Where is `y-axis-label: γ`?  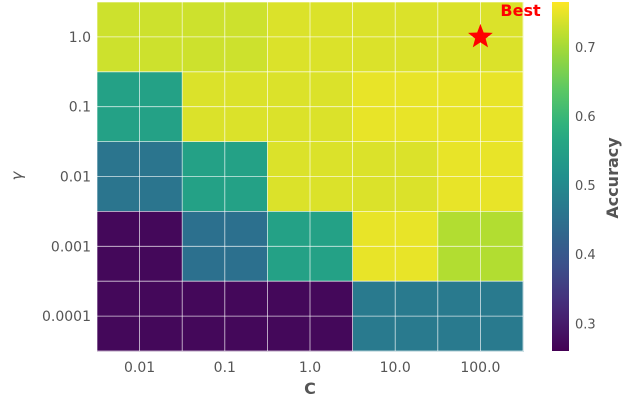
y-axis-label: γ is located at coordinates (17, 175).